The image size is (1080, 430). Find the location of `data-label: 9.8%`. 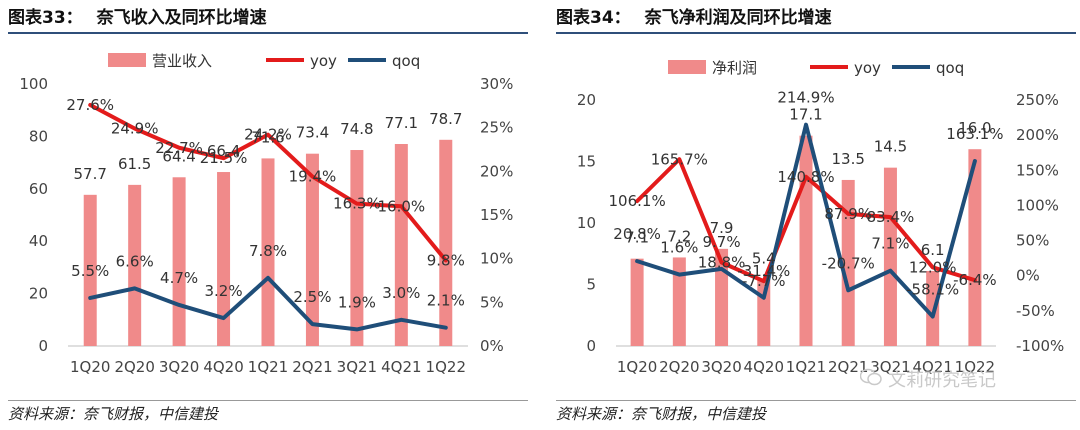

data-label: 9.8% is located at coordinates (446, 260).